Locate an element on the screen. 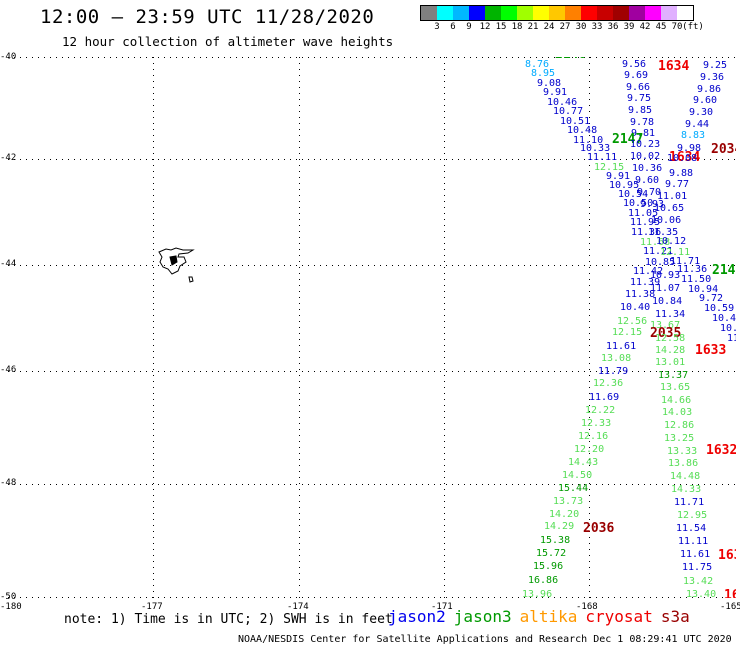 This screenshot has height=650, width=740. wave-height-value: 10.46 is located at coordinates (562, 102).